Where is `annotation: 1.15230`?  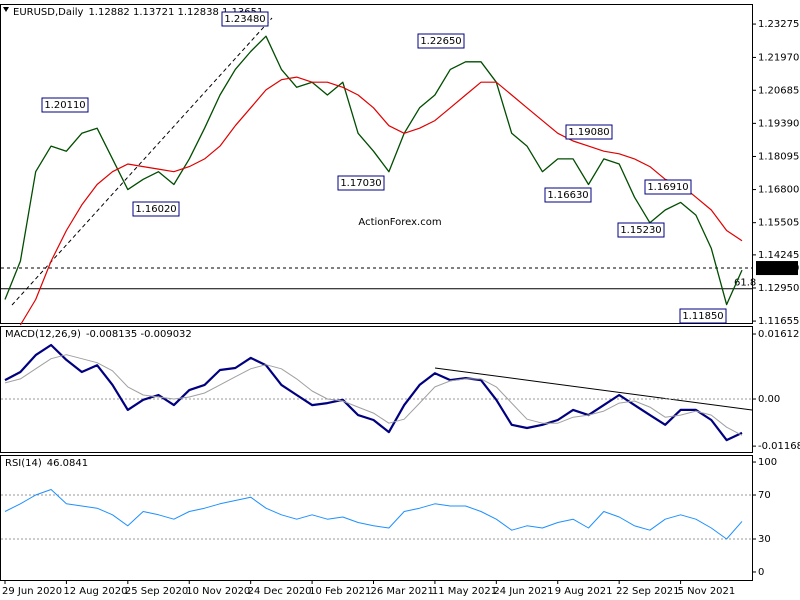
annotation: 1.15230 is located at coordinates (640, 230).